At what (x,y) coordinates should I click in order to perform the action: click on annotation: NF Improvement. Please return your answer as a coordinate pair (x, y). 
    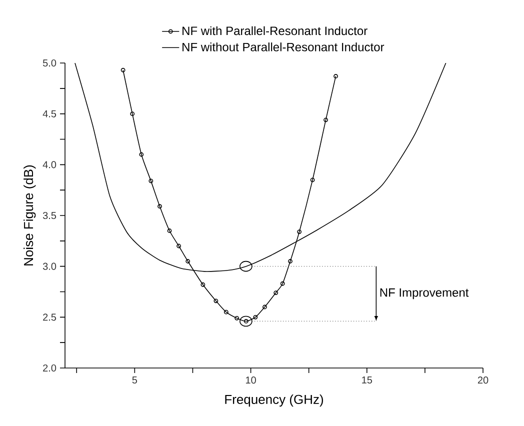
    Looking at the image, I should click on (424, 294).